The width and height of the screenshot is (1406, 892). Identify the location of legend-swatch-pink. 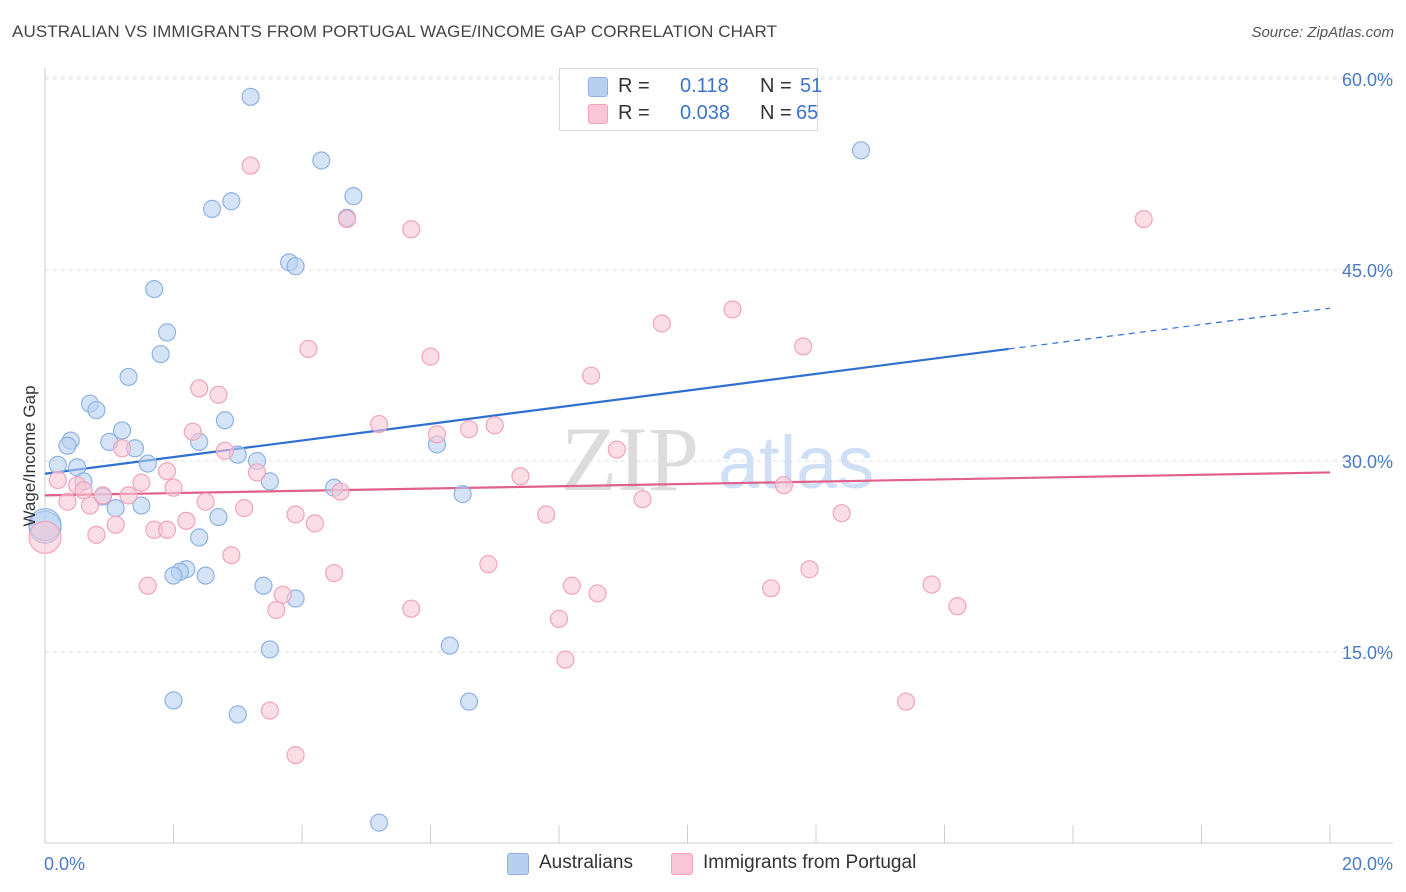
(598, 114).